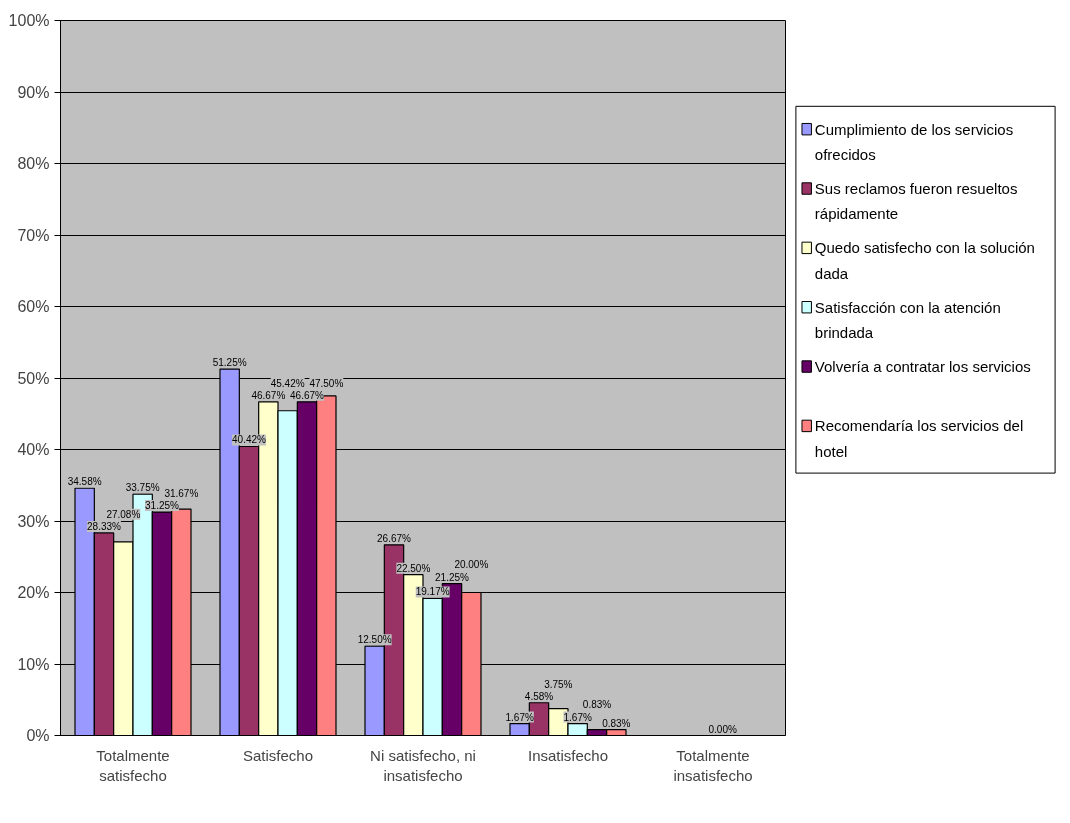 This screenshot has width=1070, height=823. I want to click on data-label: 28.33%, so click(104, 526).